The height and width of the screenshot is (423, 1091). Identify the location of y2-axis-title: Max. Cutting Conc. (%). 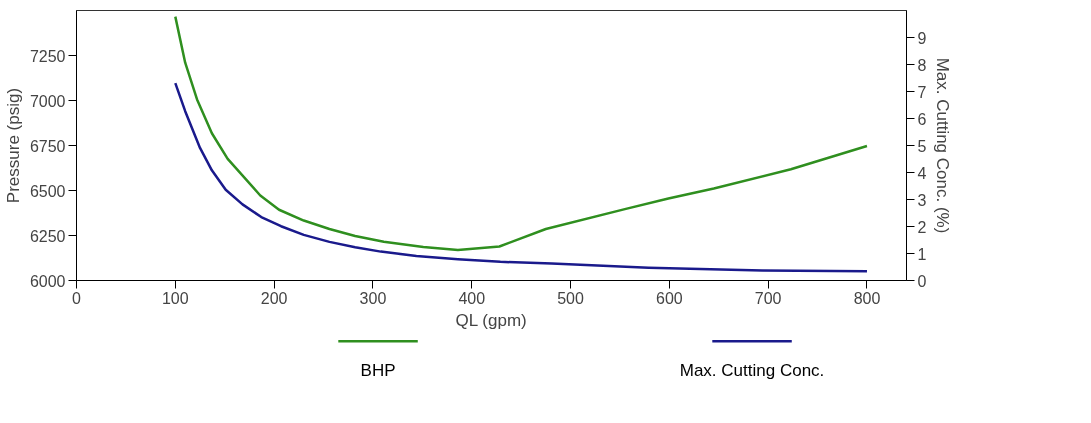
(943, 145).